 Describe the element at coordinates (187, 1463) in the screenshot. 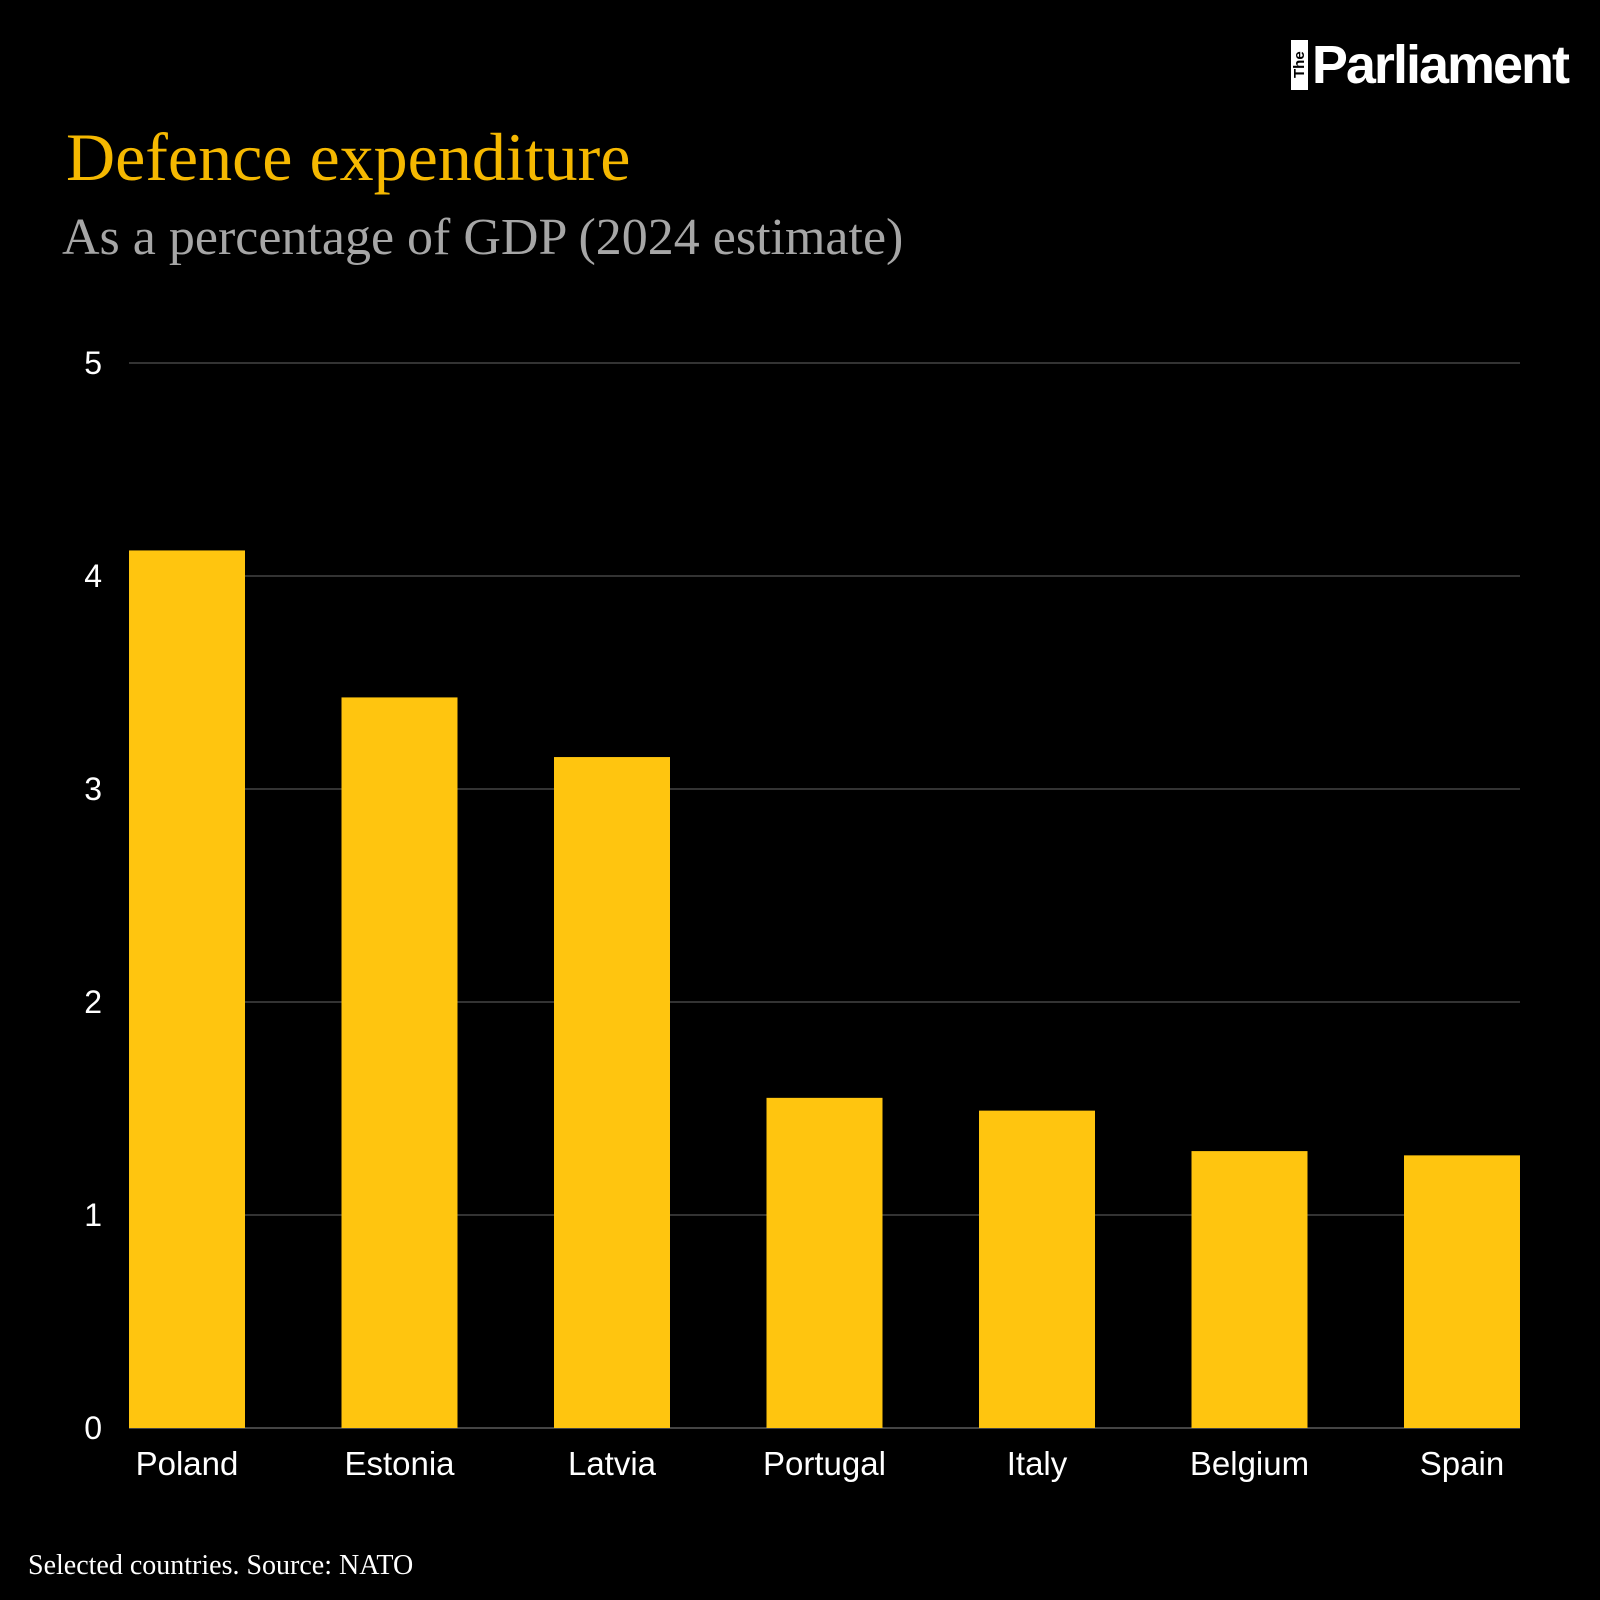

I see `x-label-poland: Poland` at that location.